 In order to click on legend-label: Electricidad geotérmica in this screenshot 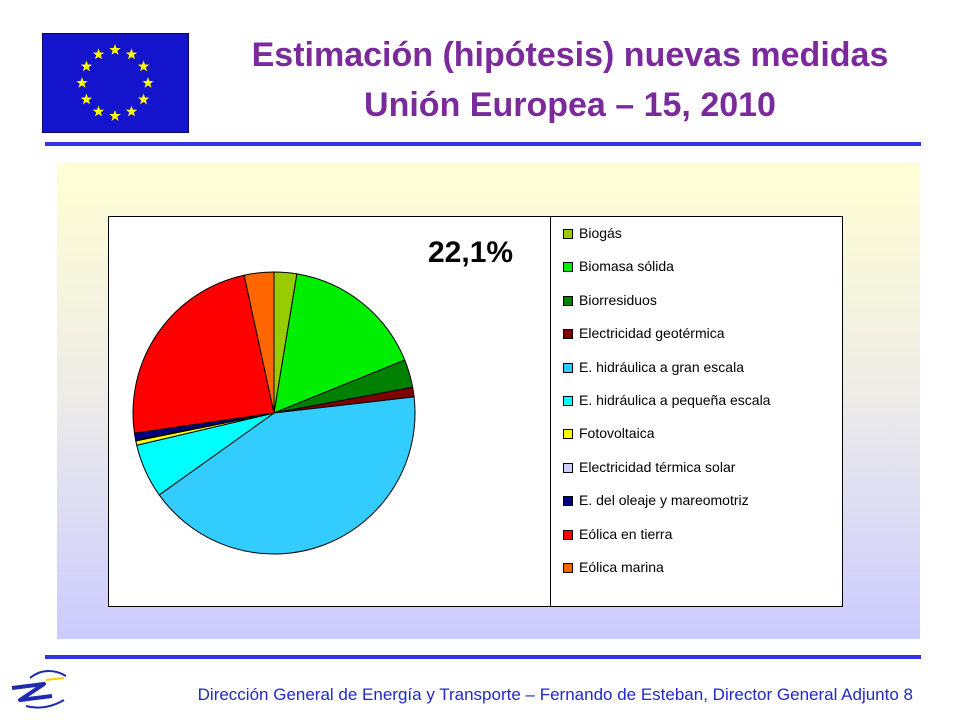, I will do `click(652, 333)`.